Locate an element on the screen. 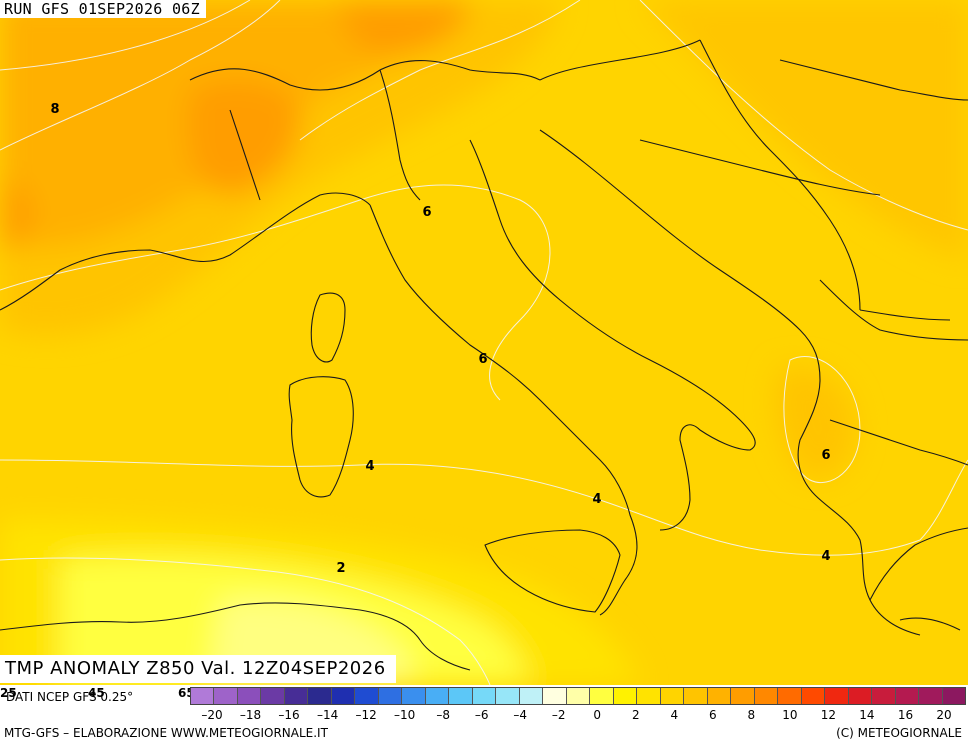 Image resolution: width=968 pixels, height=745 pixels. colorbar-label: 12 is located at coordinates (828, 715).